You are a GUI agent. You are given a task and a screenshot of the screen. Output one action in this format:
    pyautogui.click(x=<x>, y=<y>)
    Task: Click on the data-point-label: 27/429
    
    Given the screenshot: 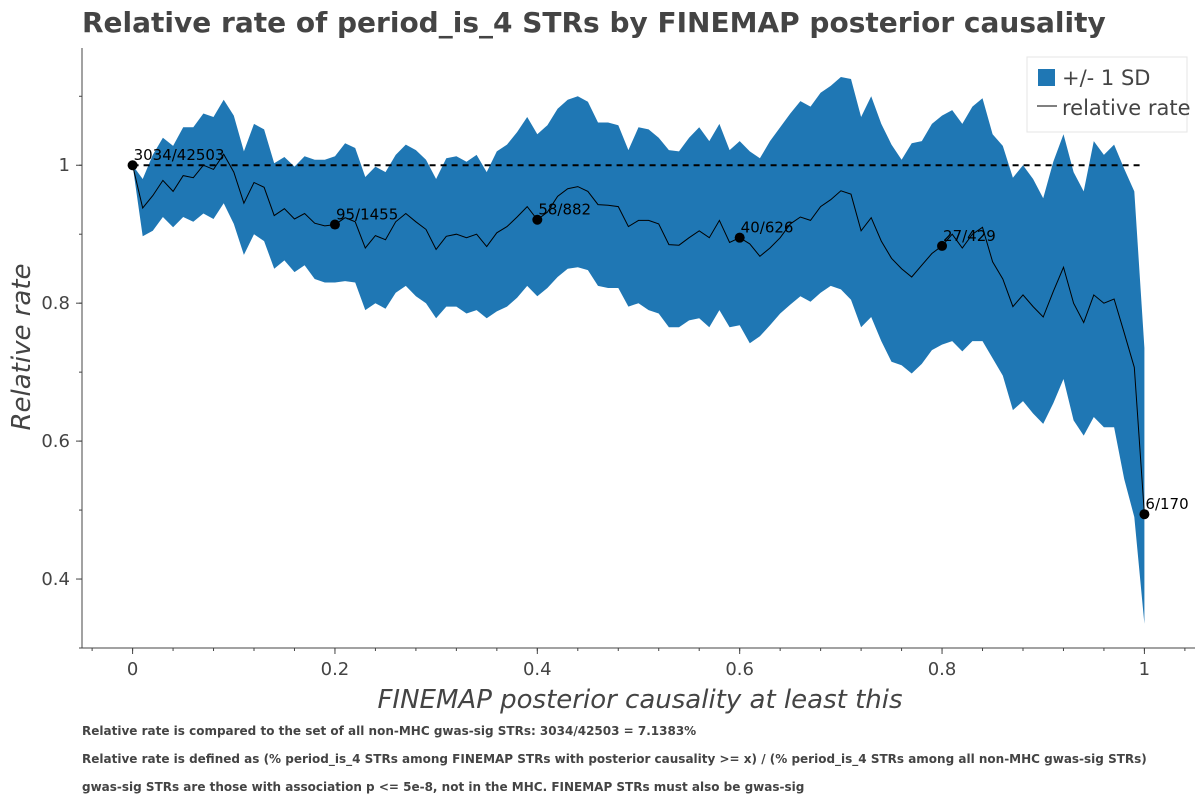 What is the action you would take?
    pyautogui.click(x=969, y=236)
    